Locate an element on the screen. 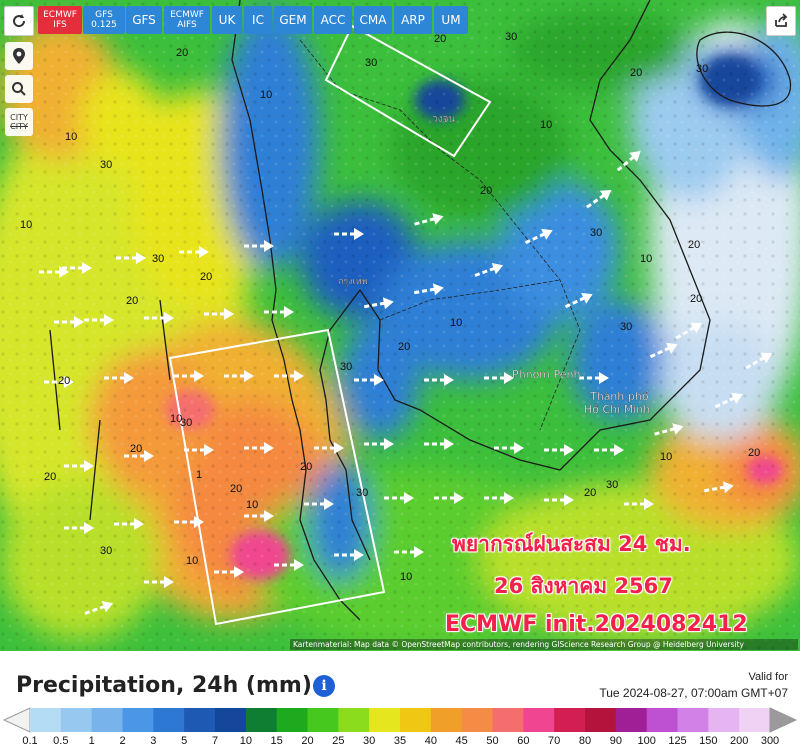 This screenshot has width=800, height=751. city-toggle-button: CITY CITY is located at coordinates (19, 122).